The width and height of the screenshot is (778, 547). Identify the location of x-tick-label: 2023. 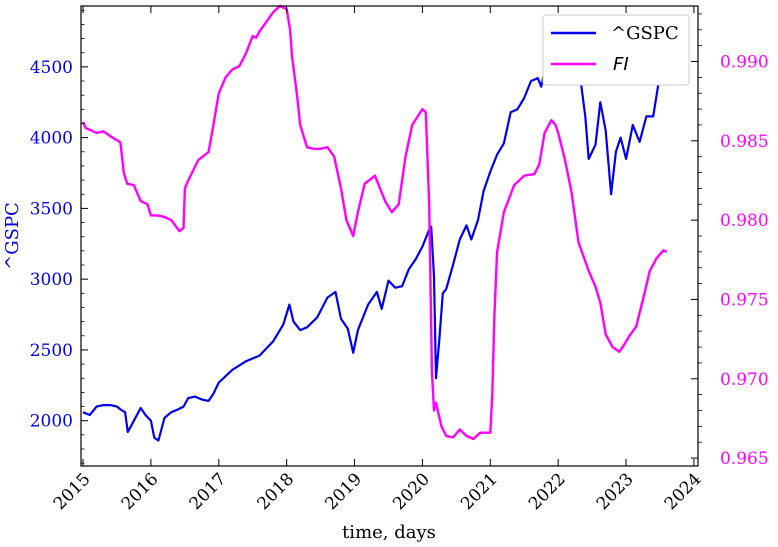
(615, 491).